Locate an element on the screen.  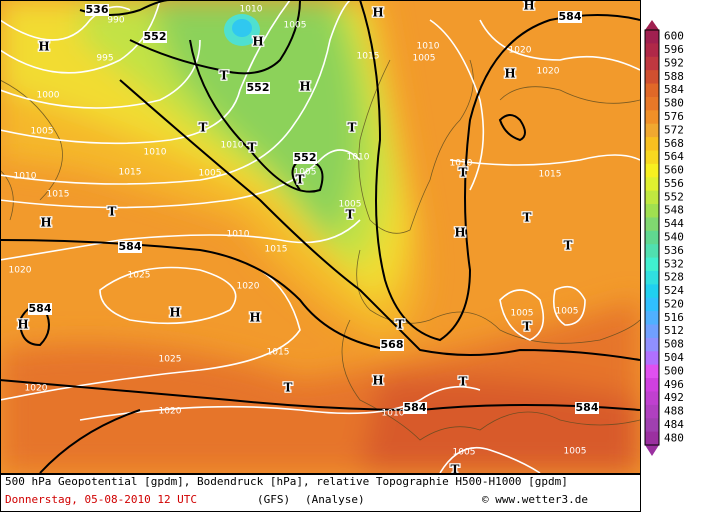
low-core is located at coordinates (242, 28).